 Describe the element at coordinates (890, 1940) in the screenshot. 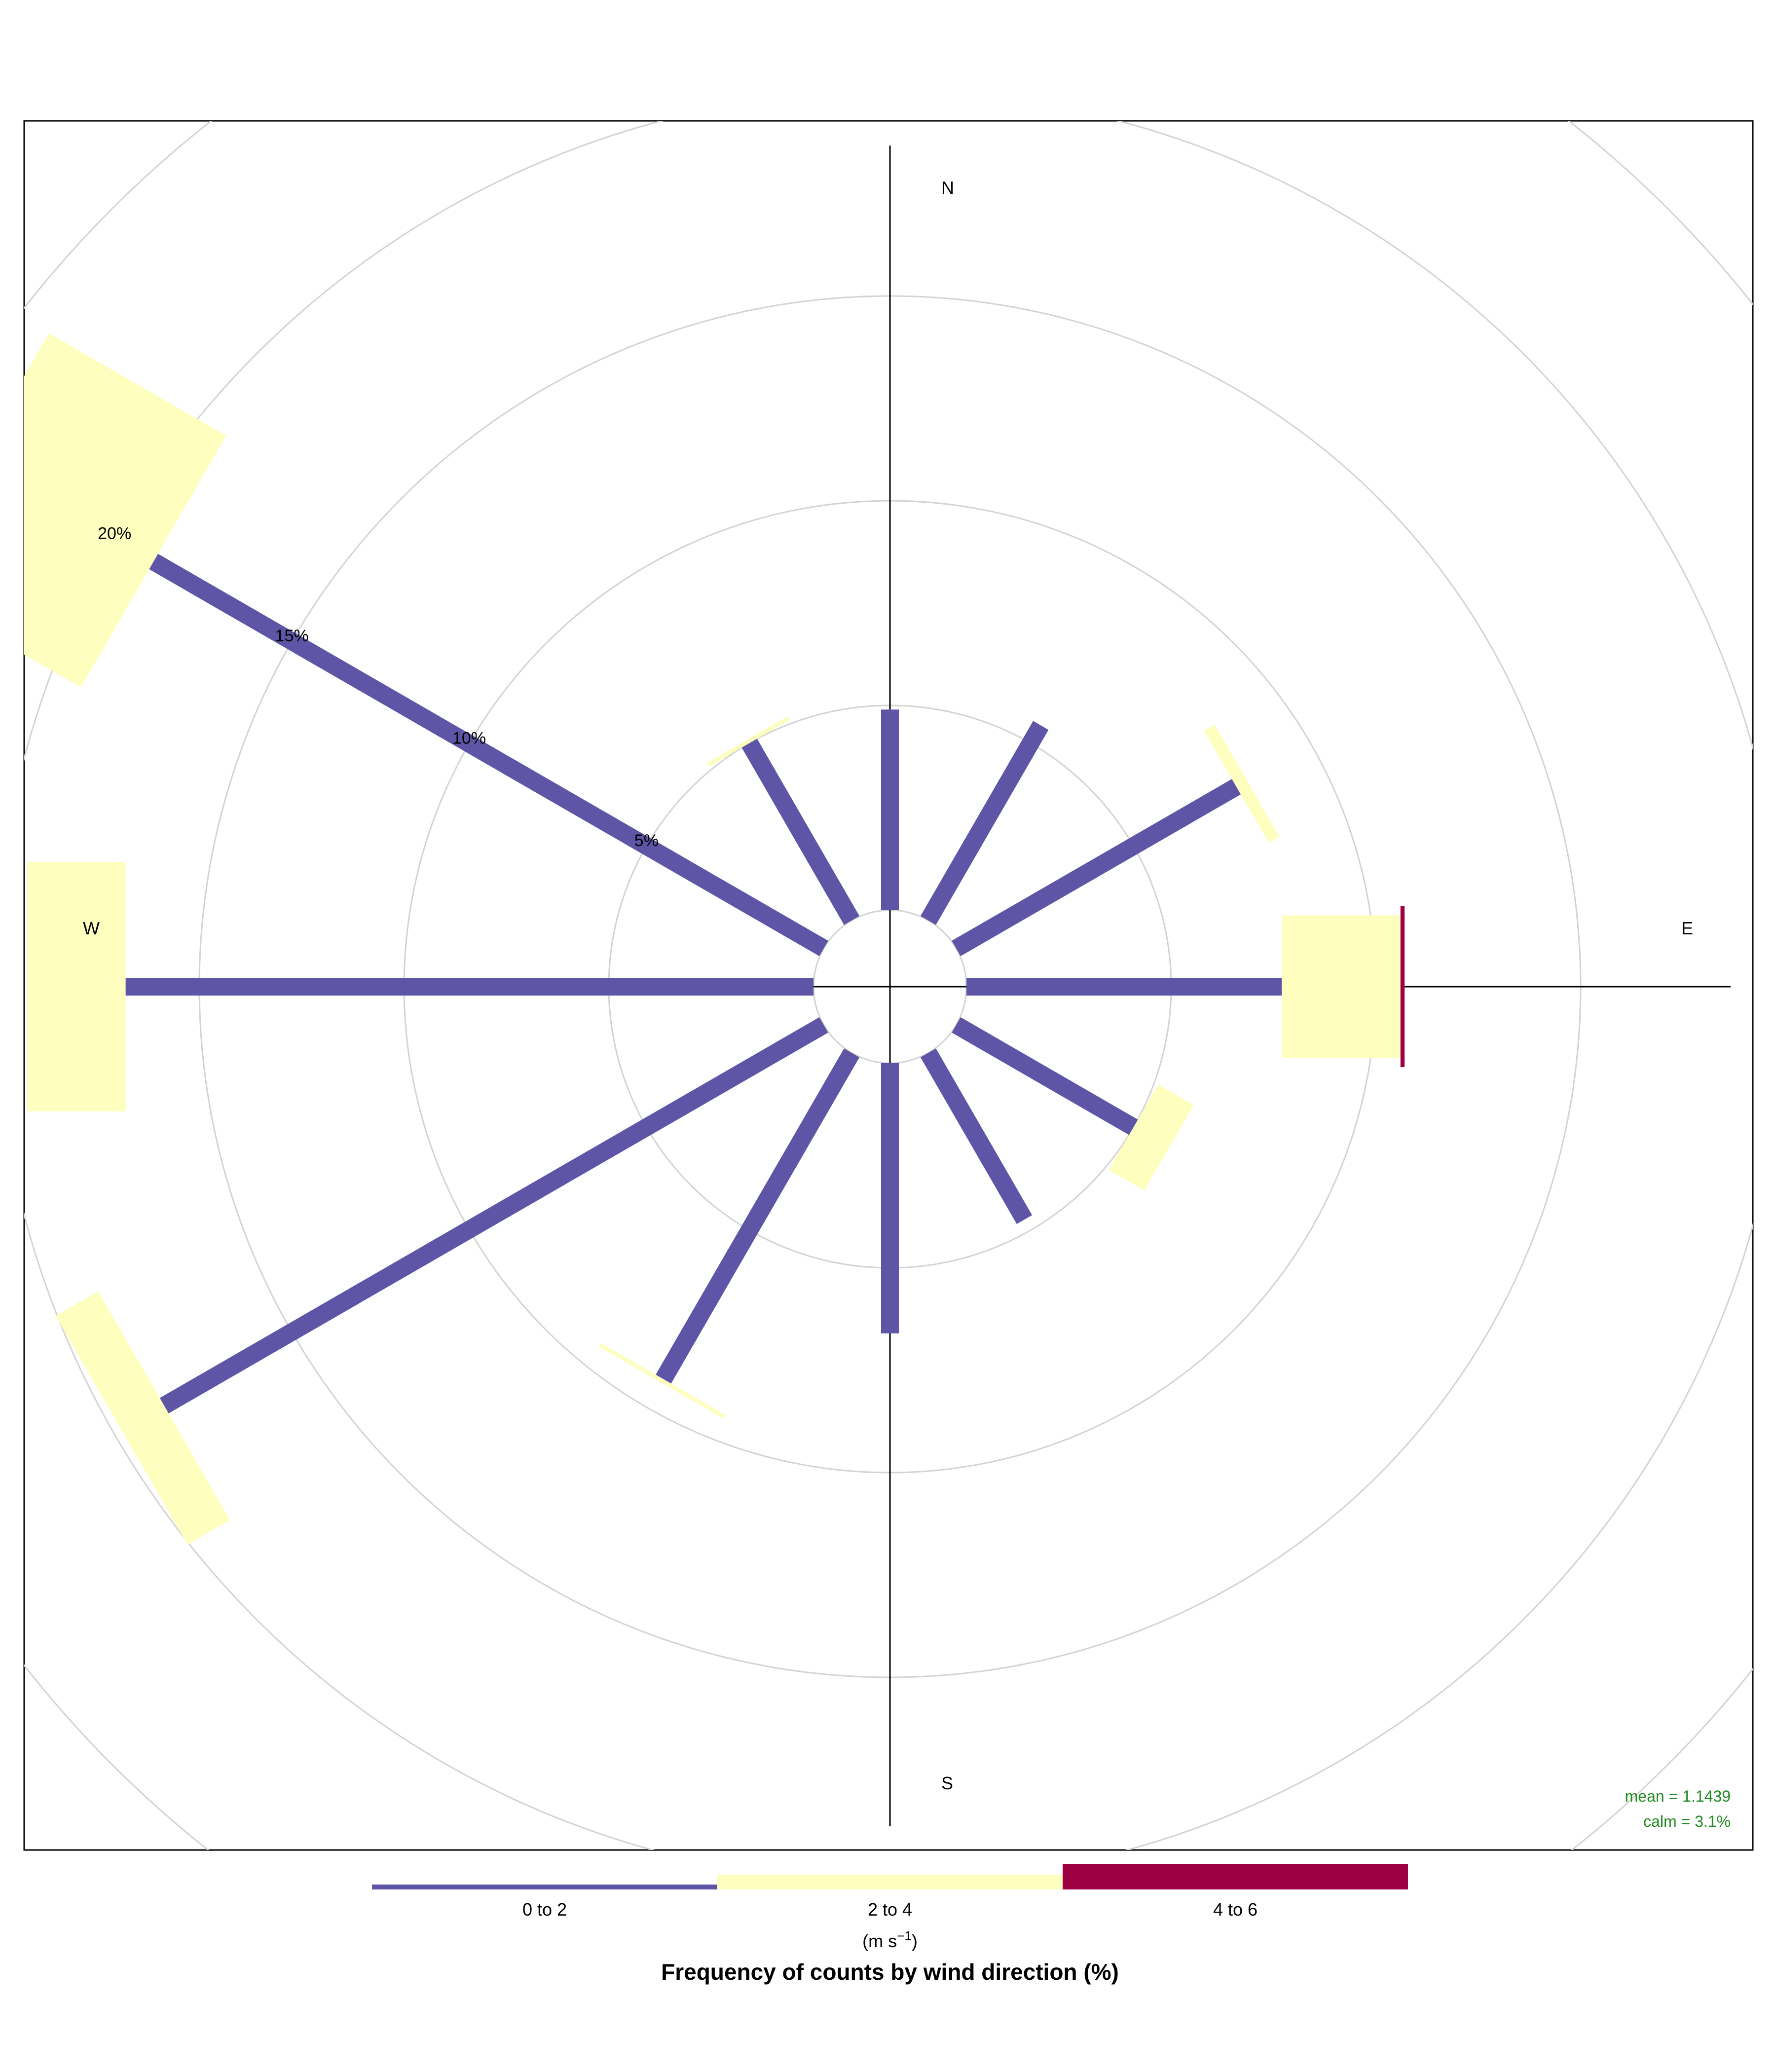

I see `units-label: (m s−1)` at that location.